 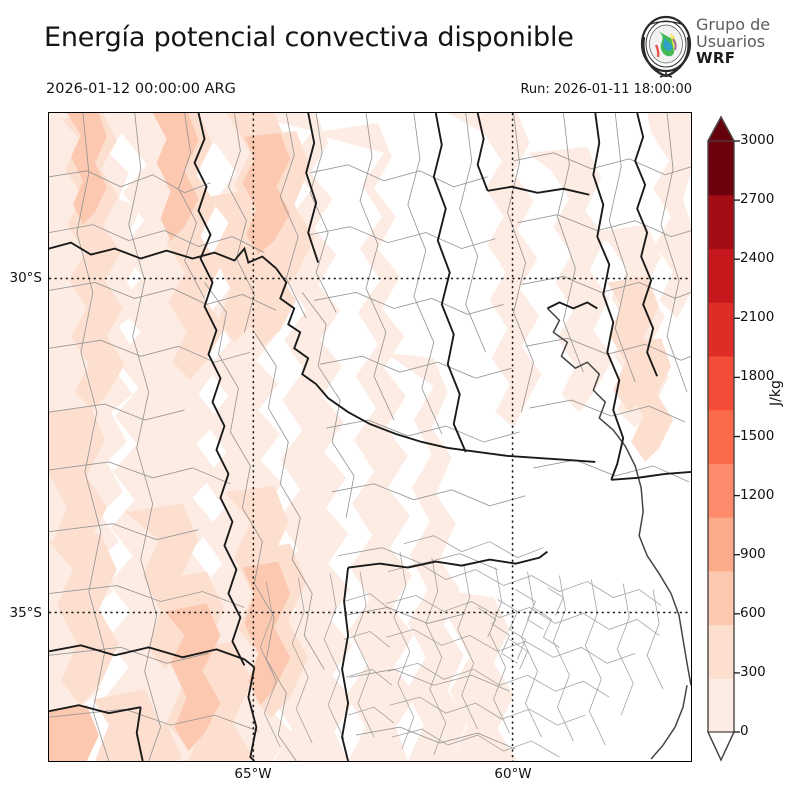 I want to click on ytick-label-35s: 35°S, so click(x=26, y=613).